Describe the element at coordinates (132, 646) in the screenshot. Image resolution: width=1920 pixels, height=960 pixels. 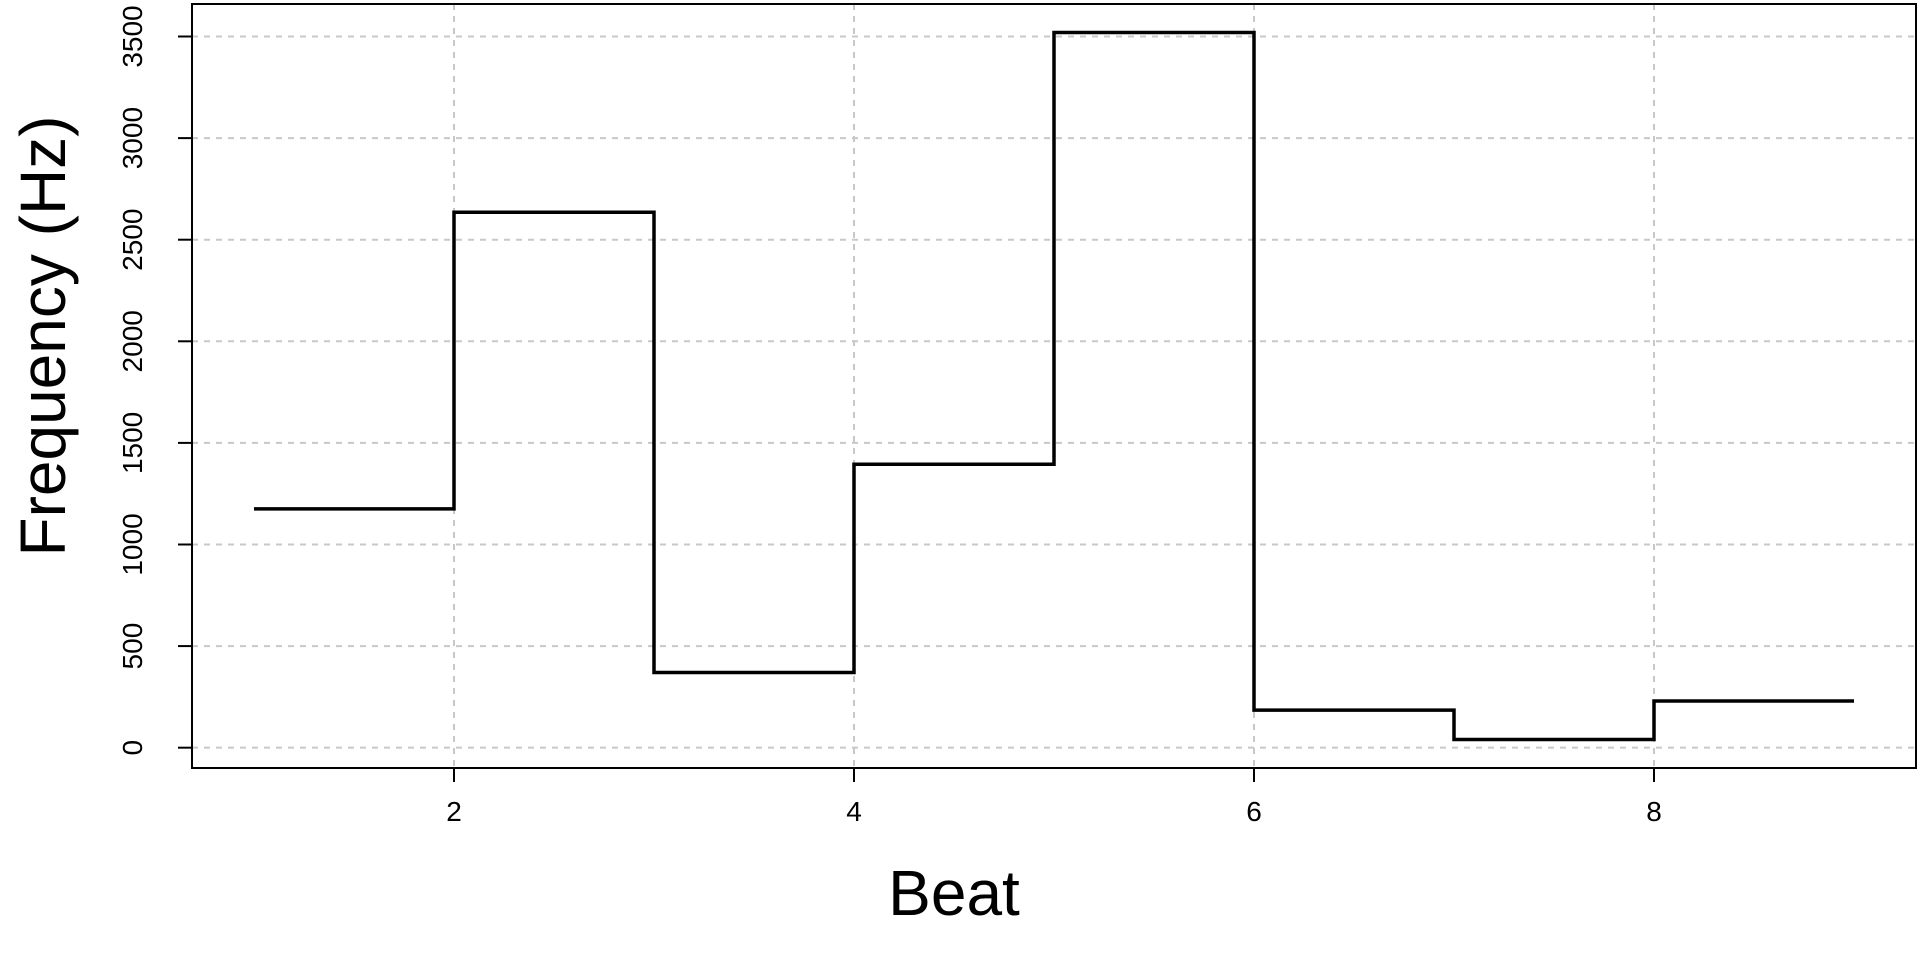
I see `y-tick-label: 500` at that location.